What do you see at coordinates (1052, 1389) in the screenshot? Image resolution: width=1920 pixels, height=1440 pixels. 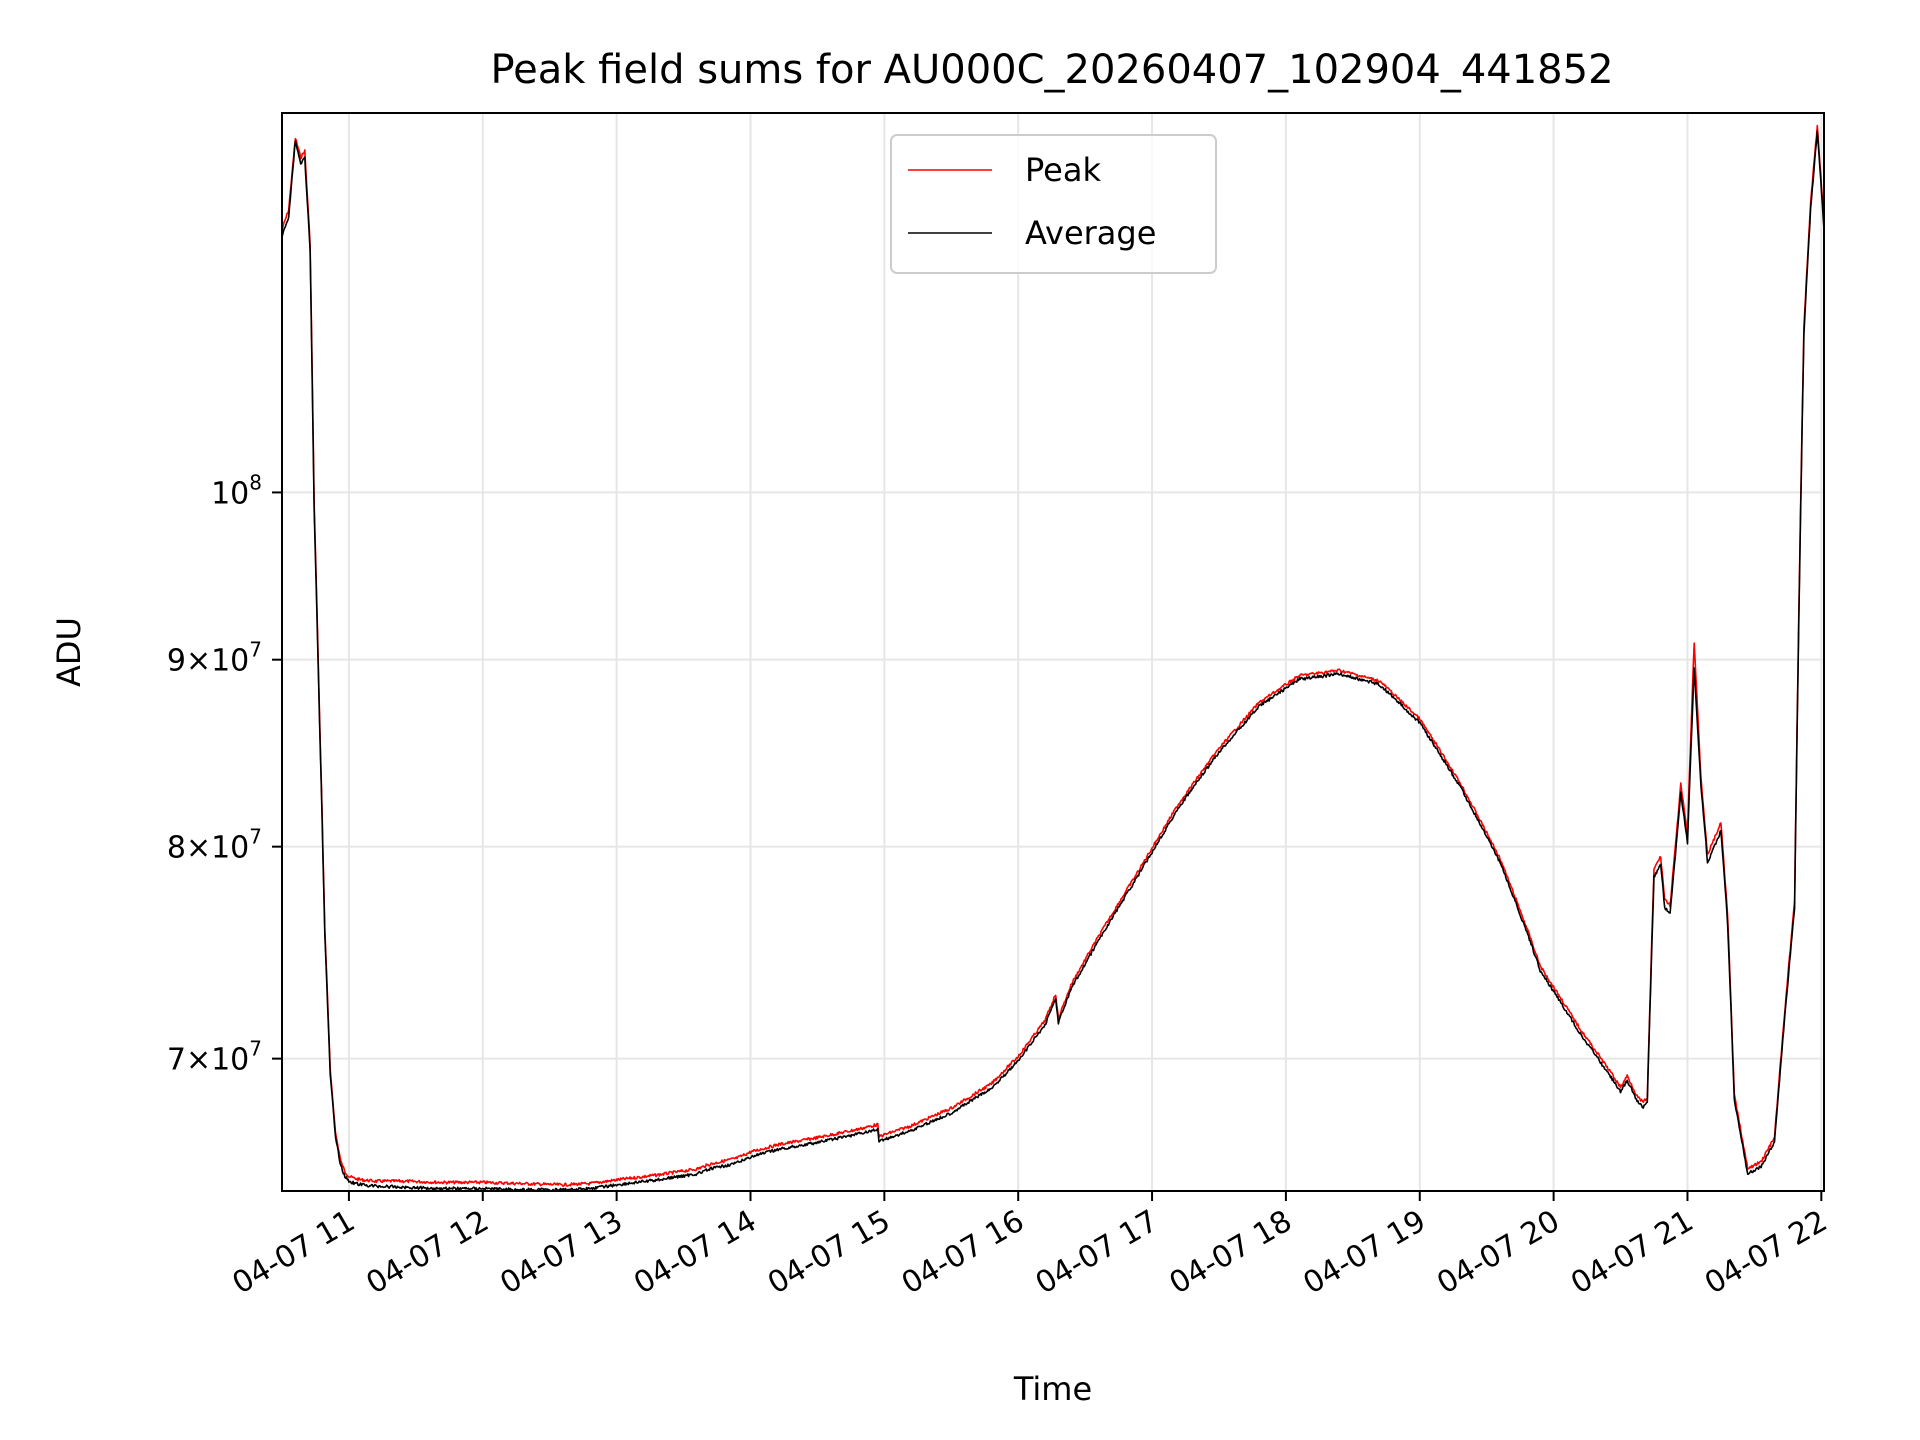 I see `x-axis-title: Time` at bounding box center [1052, 1389].